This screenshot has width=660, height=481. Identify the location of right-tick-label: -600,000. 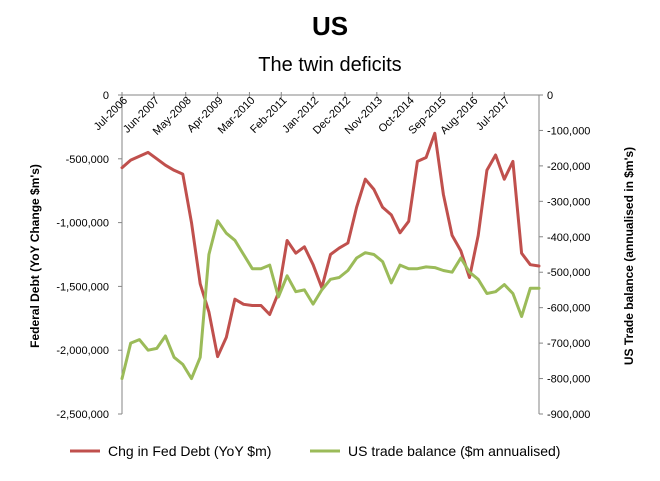
(568, 309).